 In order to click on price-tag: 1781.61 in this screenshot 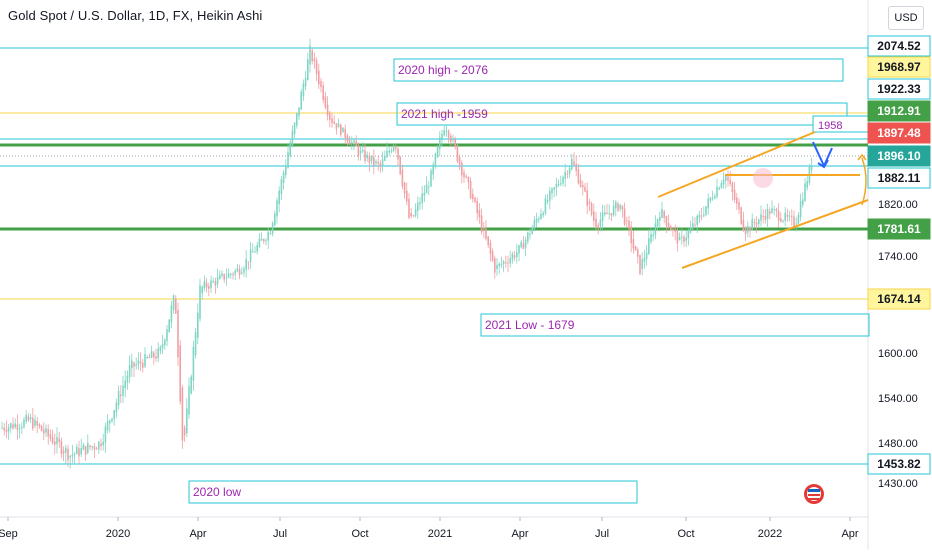, I will do `click(899, 229)`.